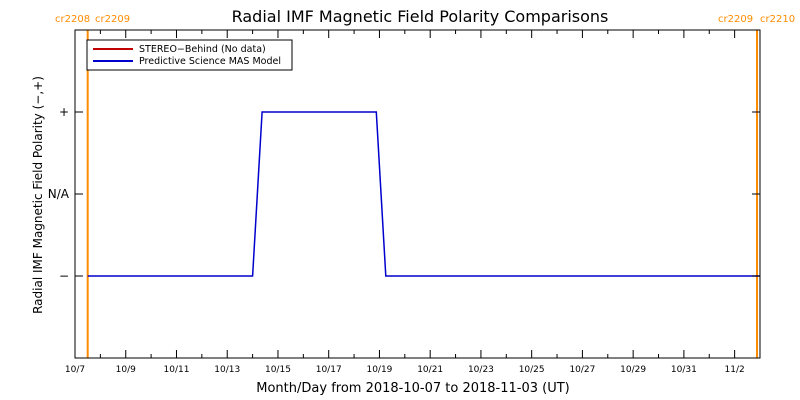  Describe the element at coordinates (532, 370) in the screenshot. I see `x-tick-label: 10/25` at that location.